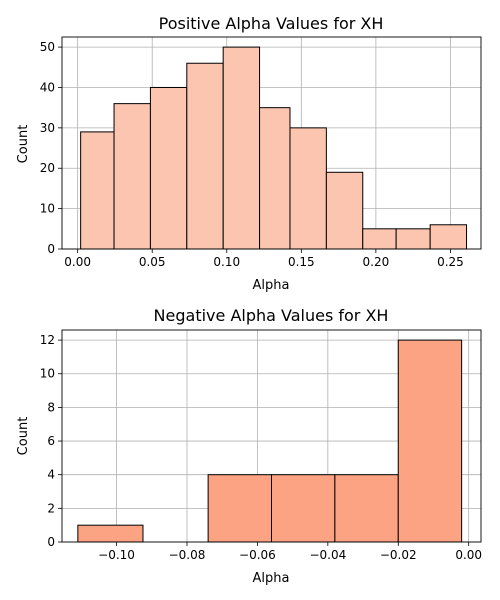  Describe the element at coordinates (187, 555) in the screenshot. I see `x-tick-label: −0.08` at that location.